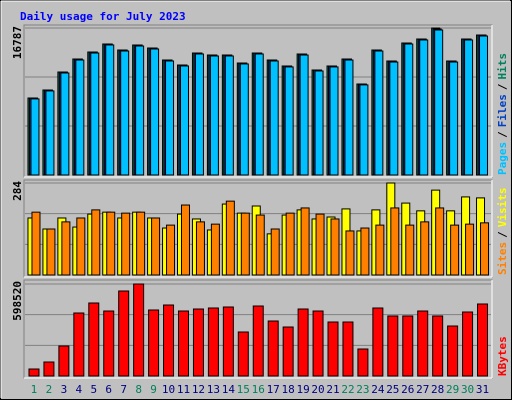  I want to click on x-tick-label: 29, so click(452, 389).